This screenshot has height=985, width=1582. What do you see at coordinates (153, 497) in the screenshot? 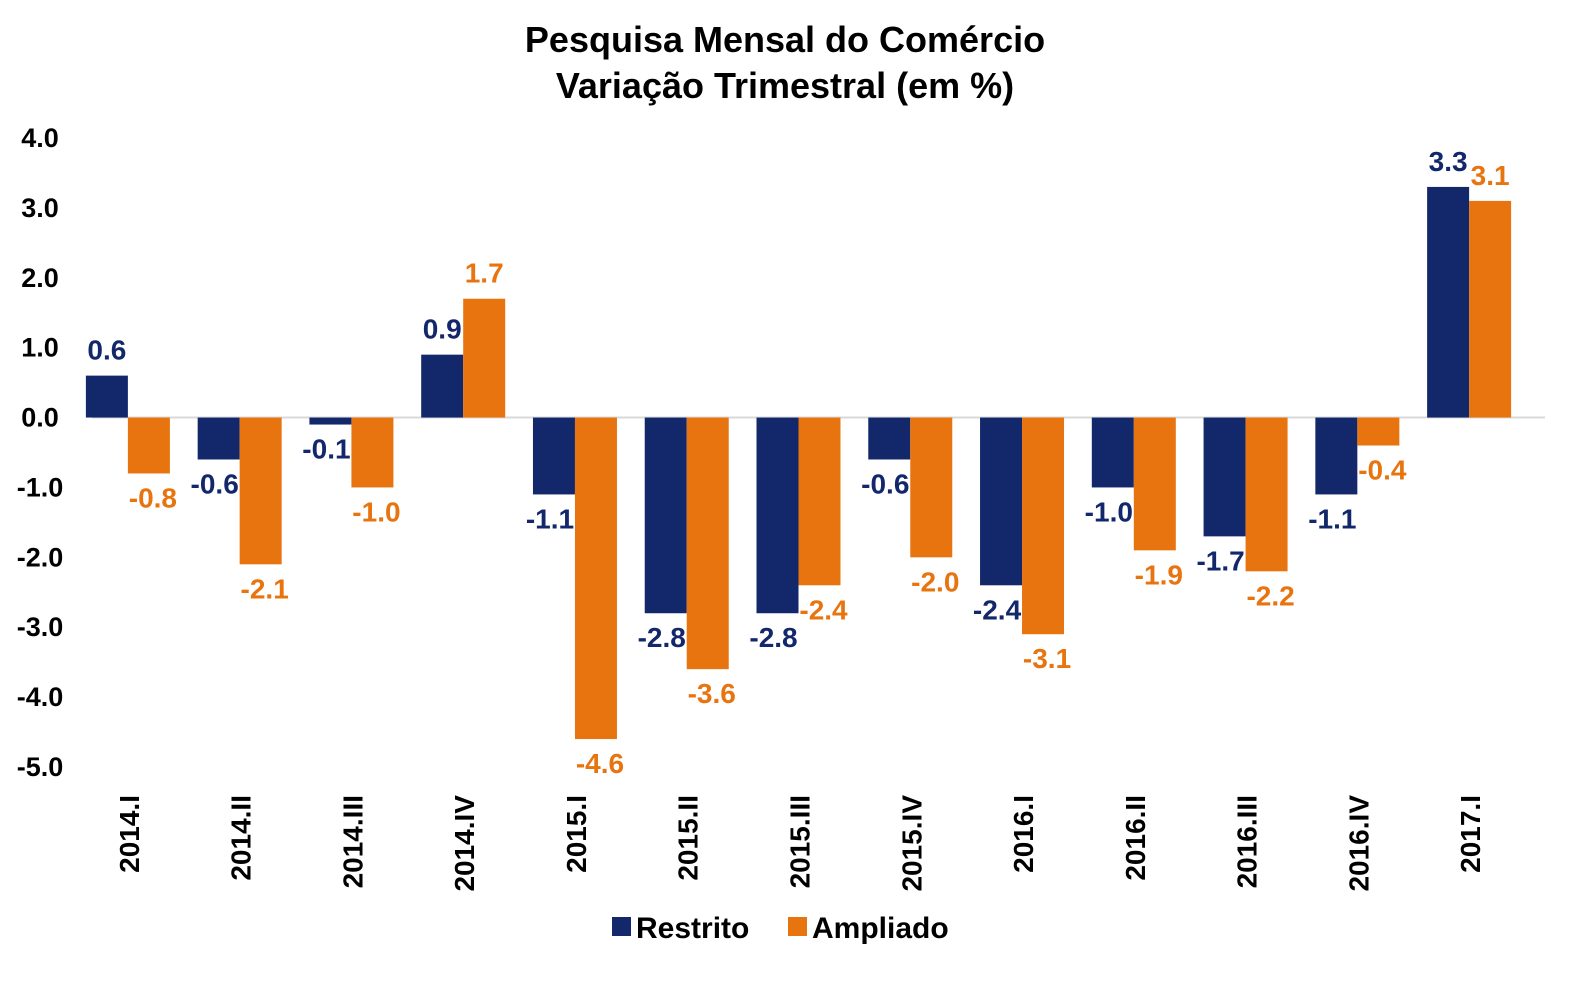
I see `value-label-ampliado: -0.8` at bounding box center [153, 497].